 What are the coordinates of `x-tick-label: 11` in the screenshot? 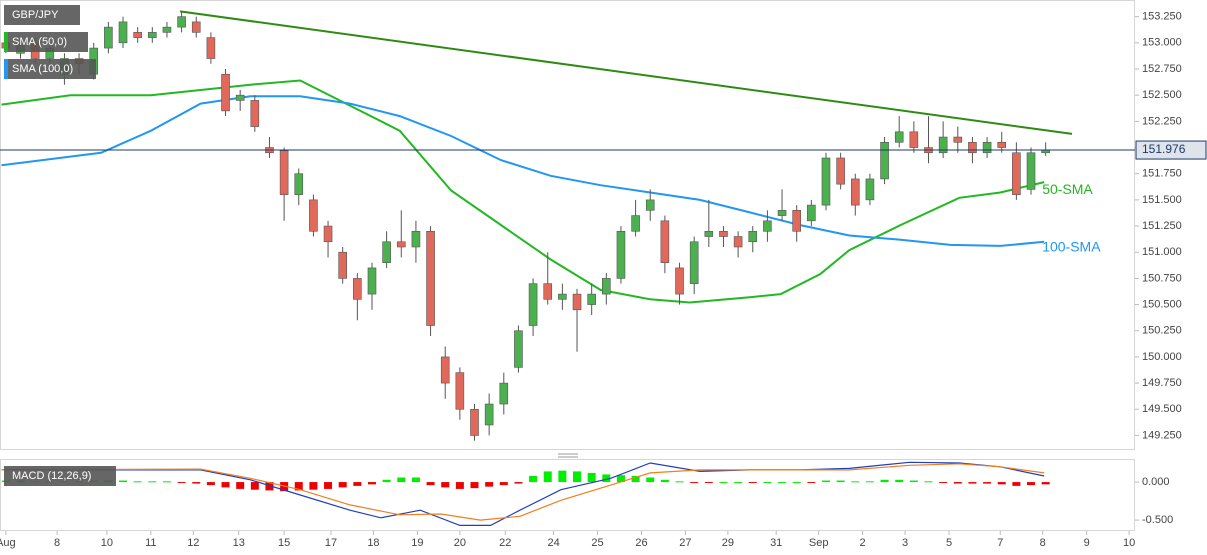 It's located at (150, 543).